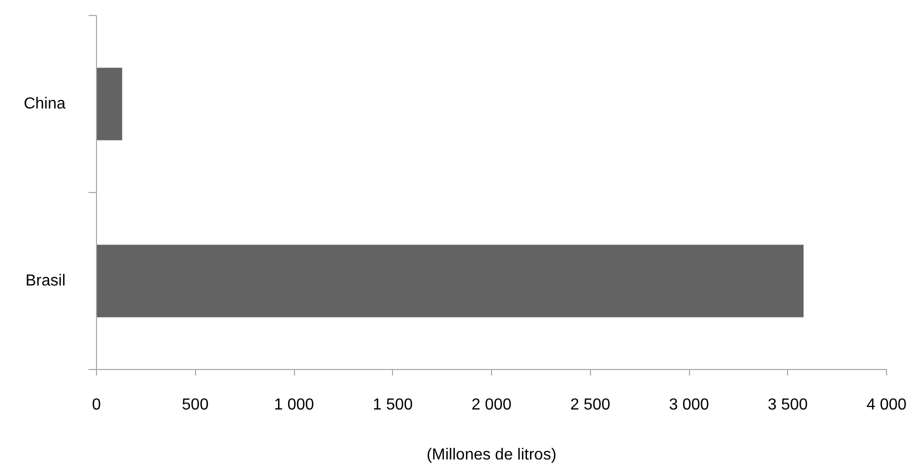 The width and height of the screenshot is (914, 472). Describe the element at coordinates (491, 455) in the screenshot. I see `x-axis-title: (Millones de litros)` at that location.